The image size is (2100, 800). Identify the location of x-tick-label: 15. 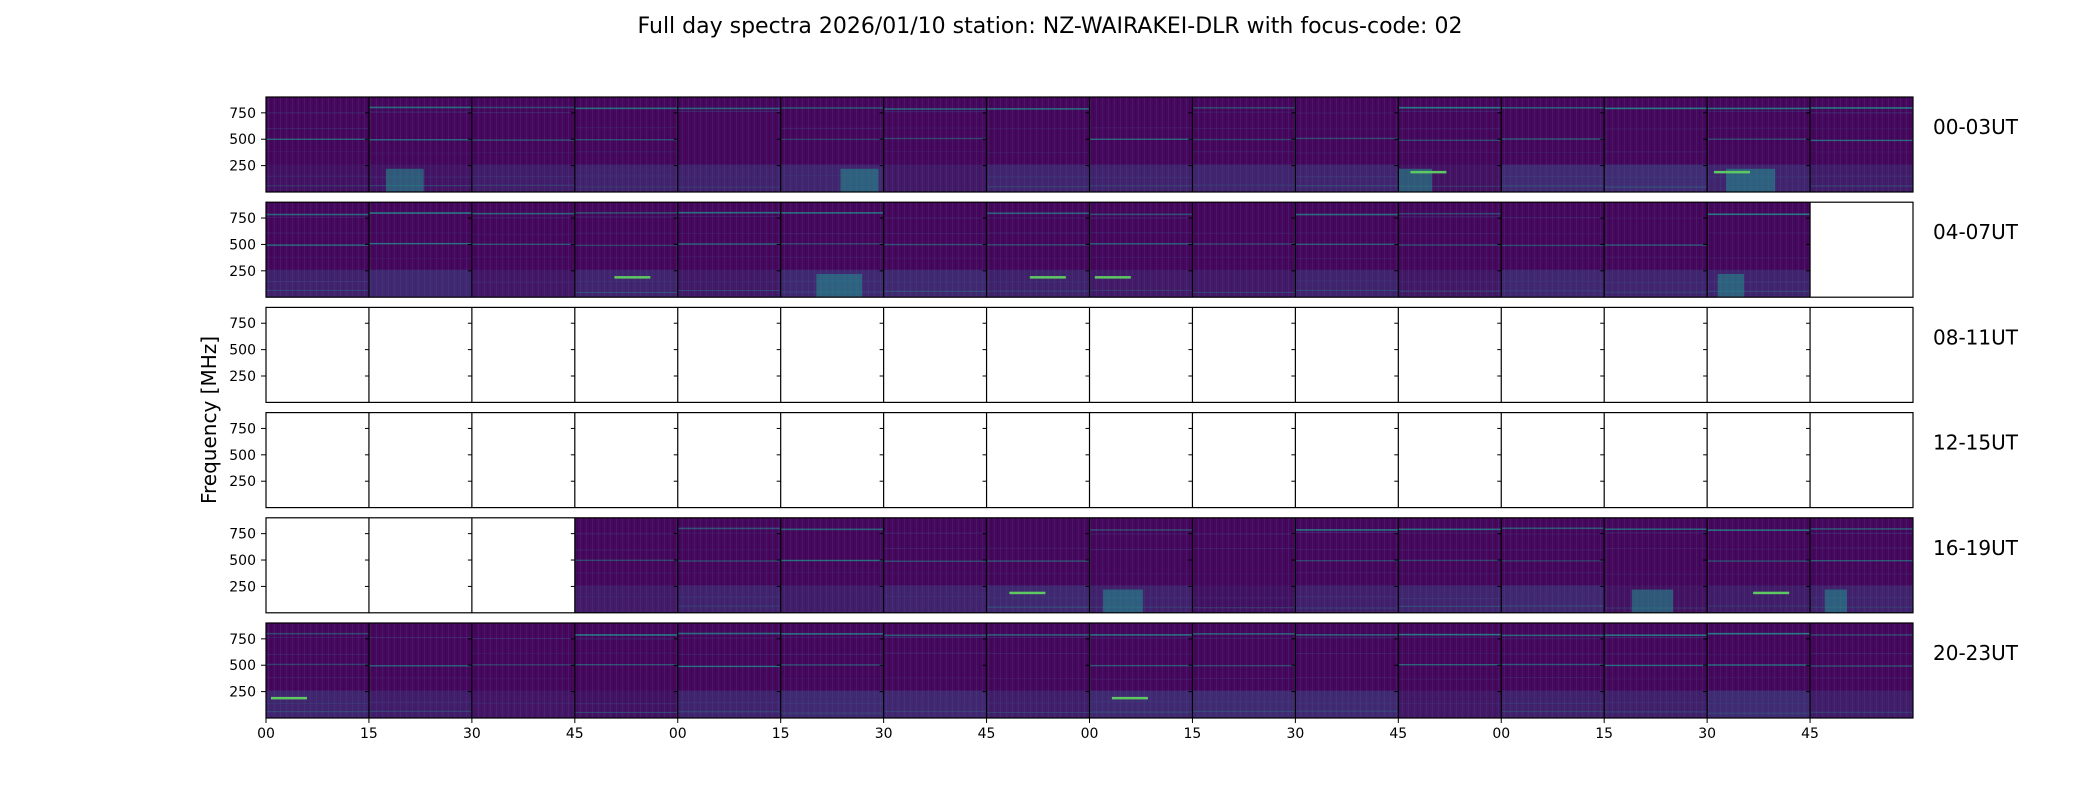
(781, 734).